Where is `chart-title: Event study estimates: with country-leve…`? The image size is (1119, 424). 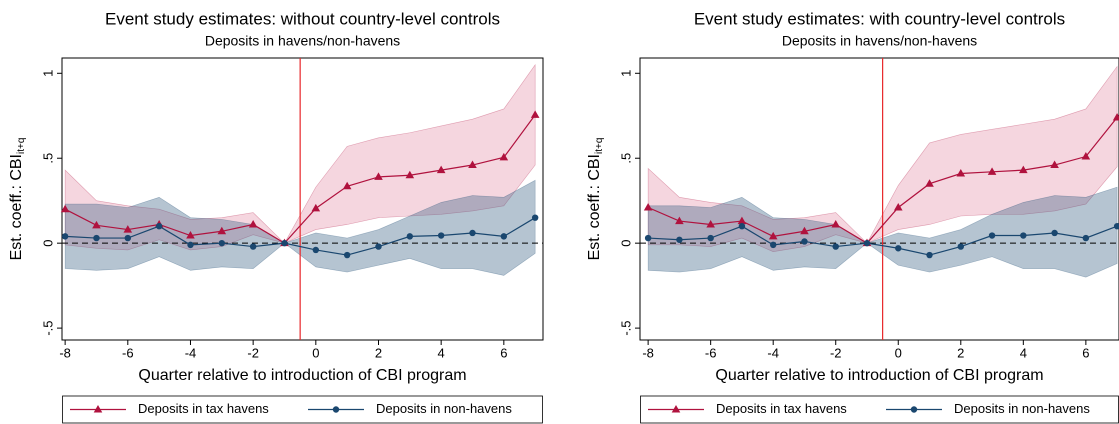
chart-title: Event study estimates: with country-leve… is located at coordinates (879, 18).